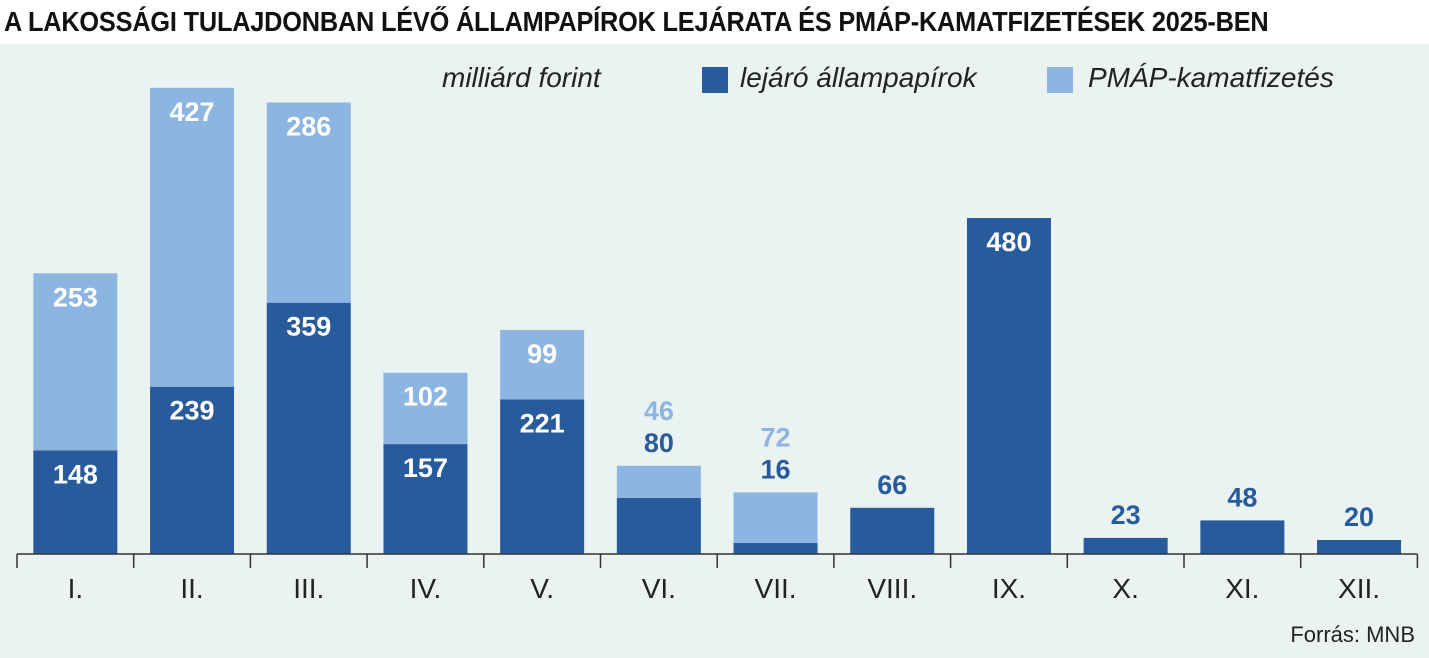 The width and height of the screenshot is (1429, 658). Describe the element at coordinates (308, 327) in the screenshot. I see `data-label-lejaro: 359` at that location.